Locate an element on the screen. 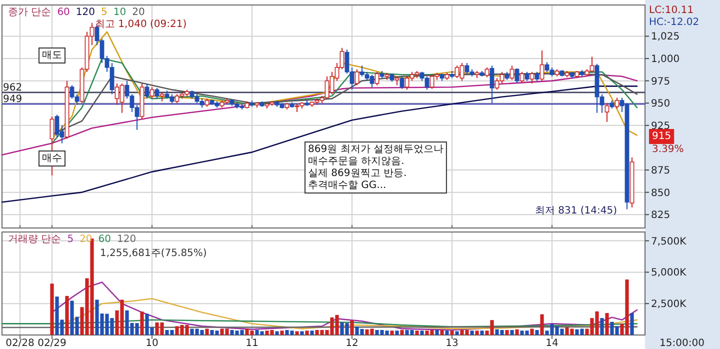  annotation: 1,255,681주(75.85%) is located at coordinates (153, 253).